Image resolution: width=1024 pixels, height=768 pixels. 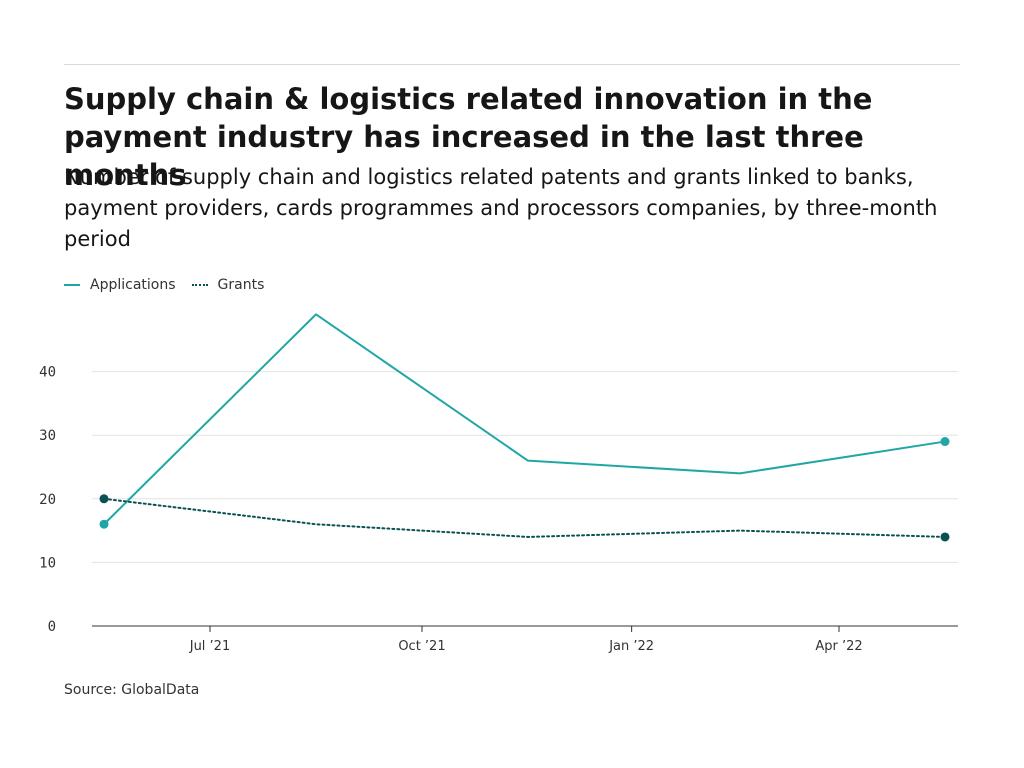 I want to click on x-tick-label: Apr ’22, so click(x=838, y=646).